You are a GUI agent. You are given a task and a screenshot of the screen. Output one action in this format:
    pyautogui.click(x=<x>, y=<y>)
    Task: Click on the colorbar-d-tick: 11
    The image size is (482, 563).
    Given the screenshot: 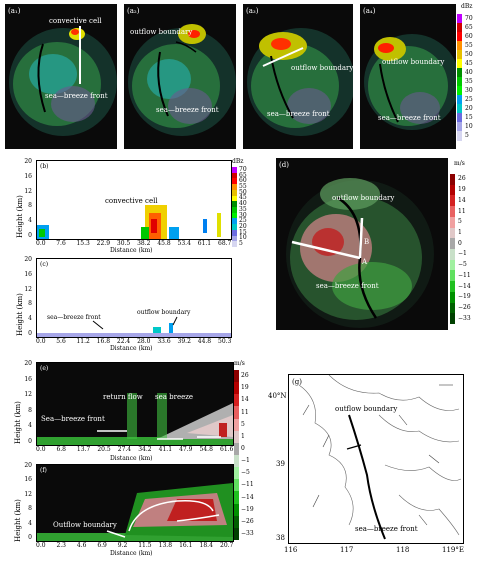 What is the action you would take?
    pyautogui.click(x=462, y=211)
    